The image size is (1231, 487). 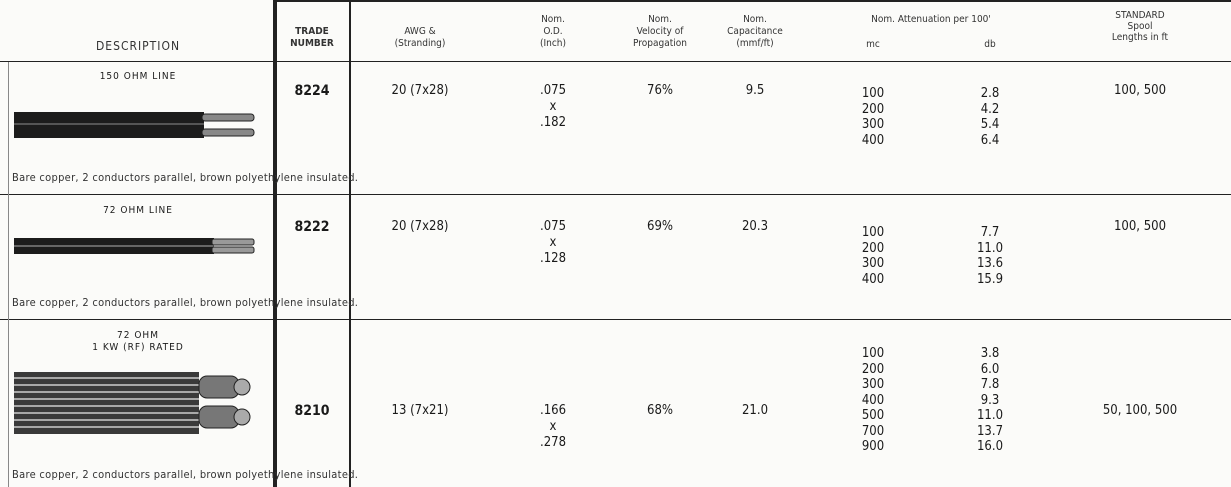 I want to click on row-title: 1 KW (RF) RATED, so click(x=138, y=347).